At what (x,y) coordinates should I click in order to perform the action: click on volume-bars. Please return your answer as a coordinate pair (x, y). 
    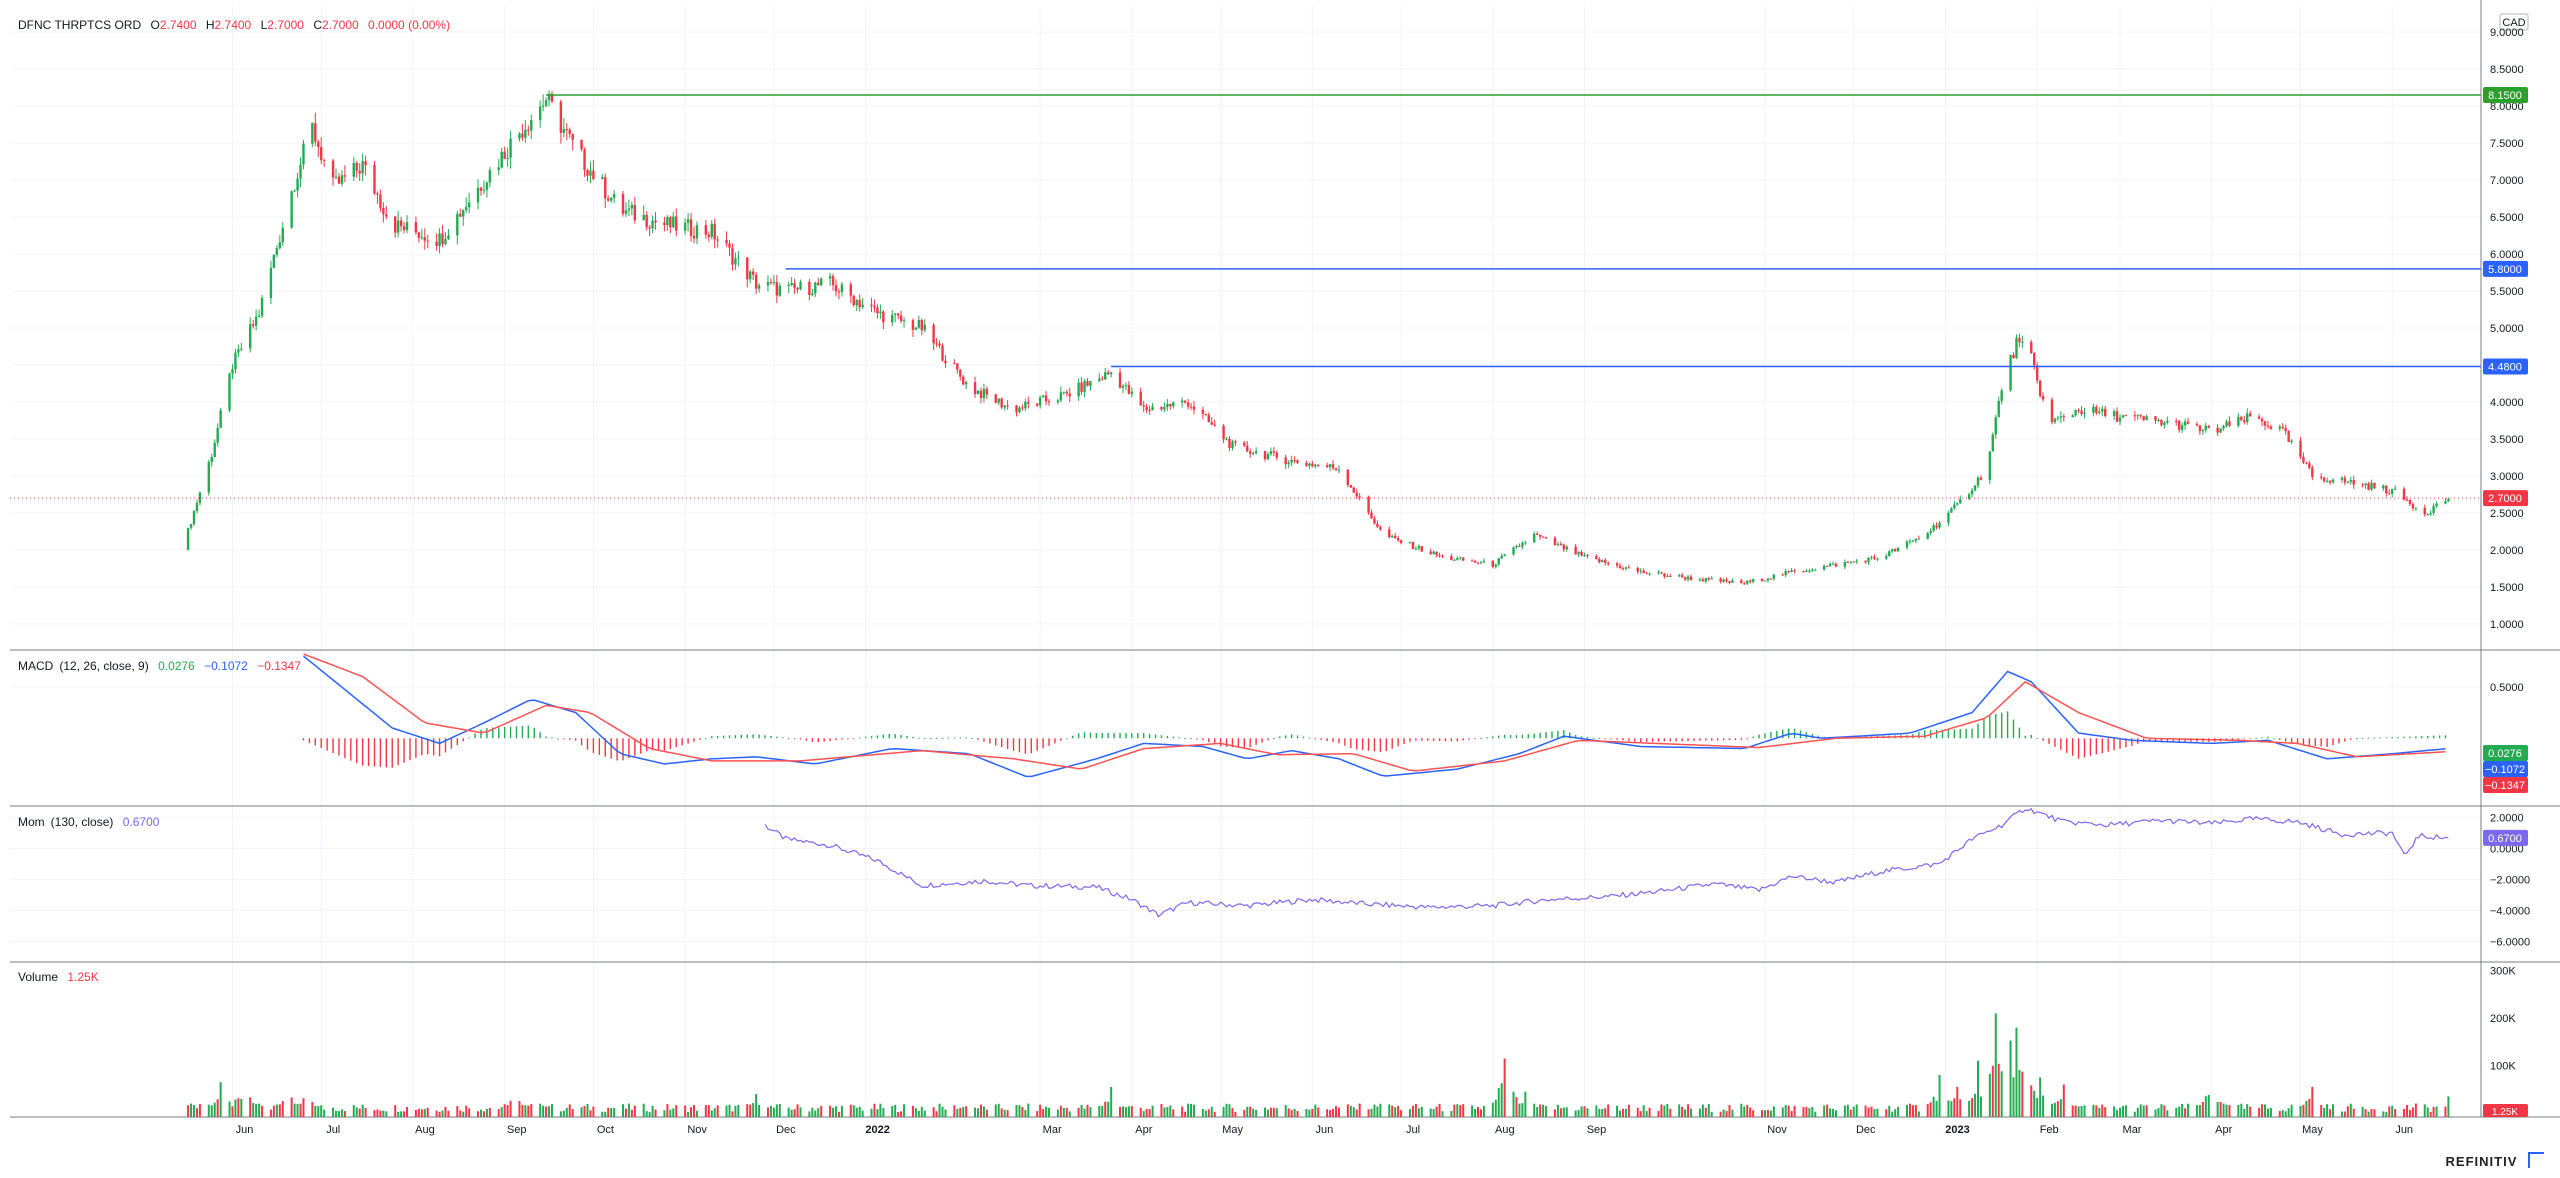
    Looking at the image, I should click on (1318, 1065).